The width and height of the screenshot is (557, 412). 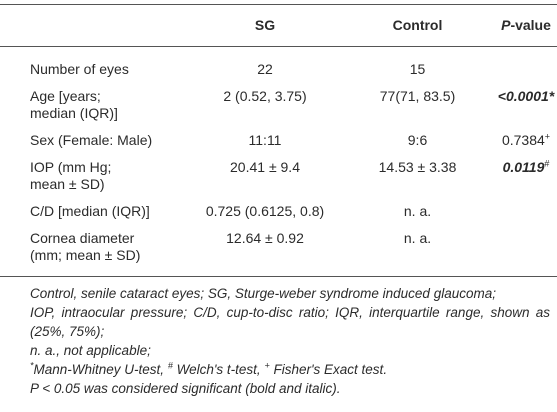 What do you see at coordinates (523, 140) in the screenshot?
I see `text-part: 0.7384` at bounding box center [523, 140].